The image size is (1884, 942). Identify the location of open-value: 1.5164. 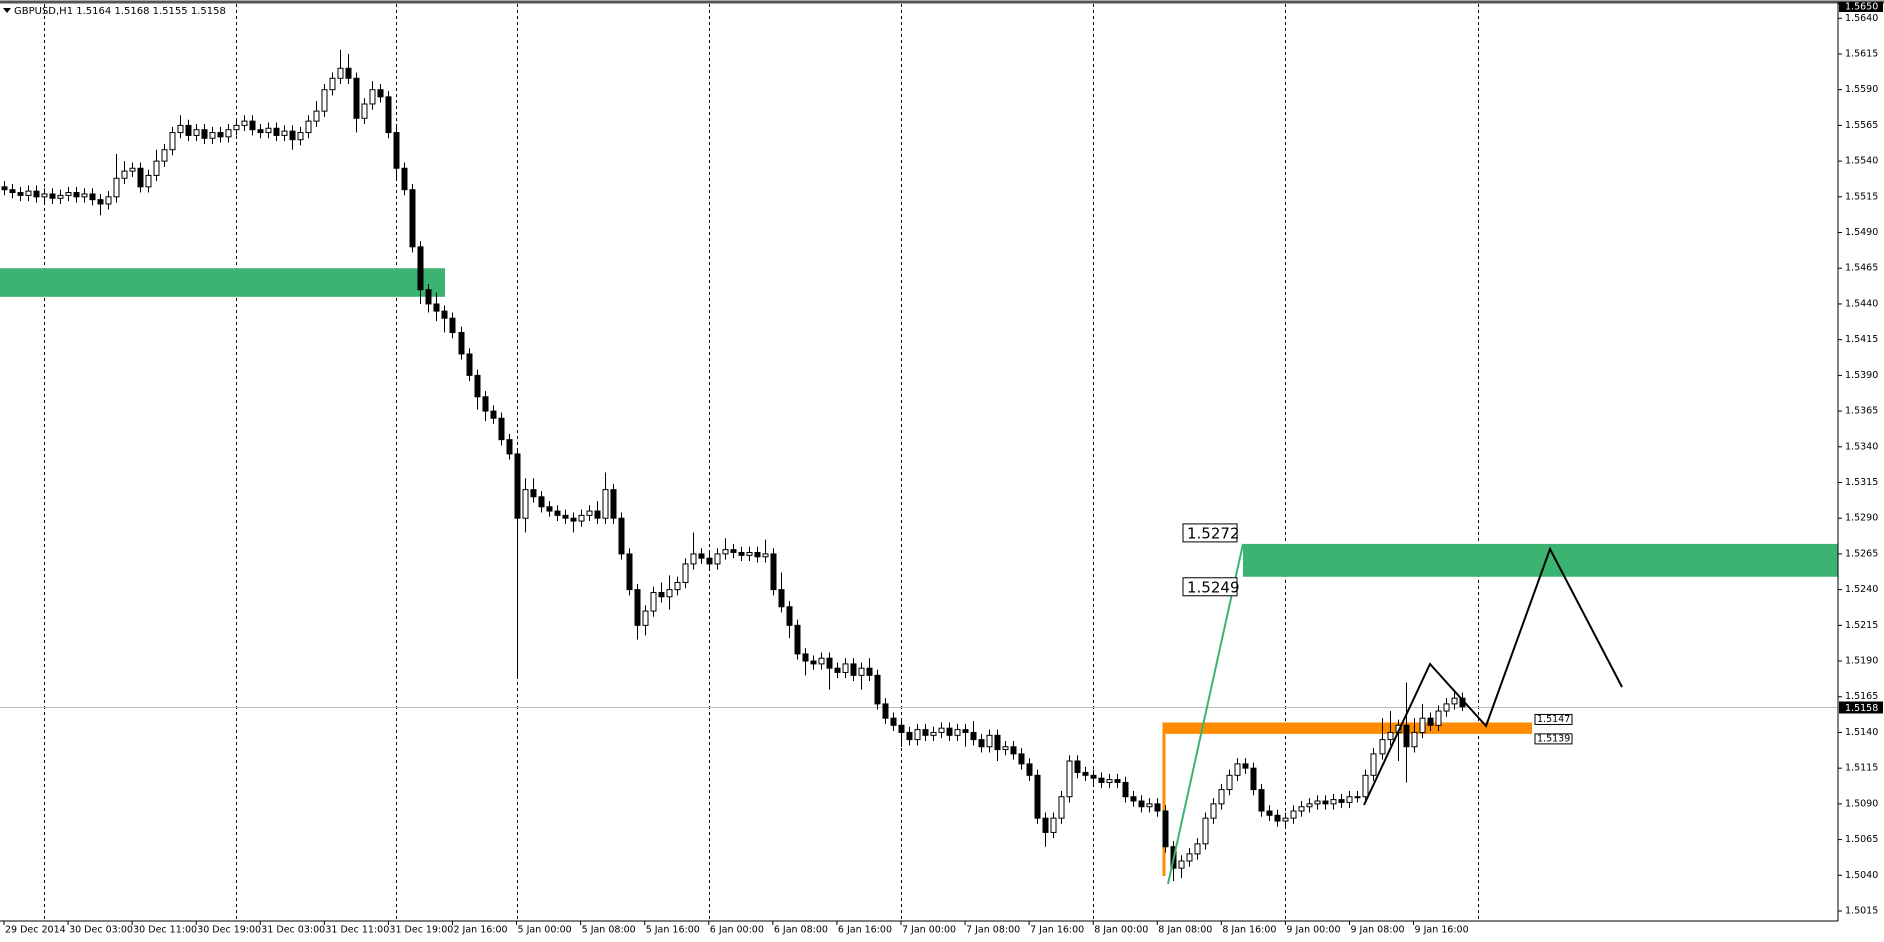
(93, 11).